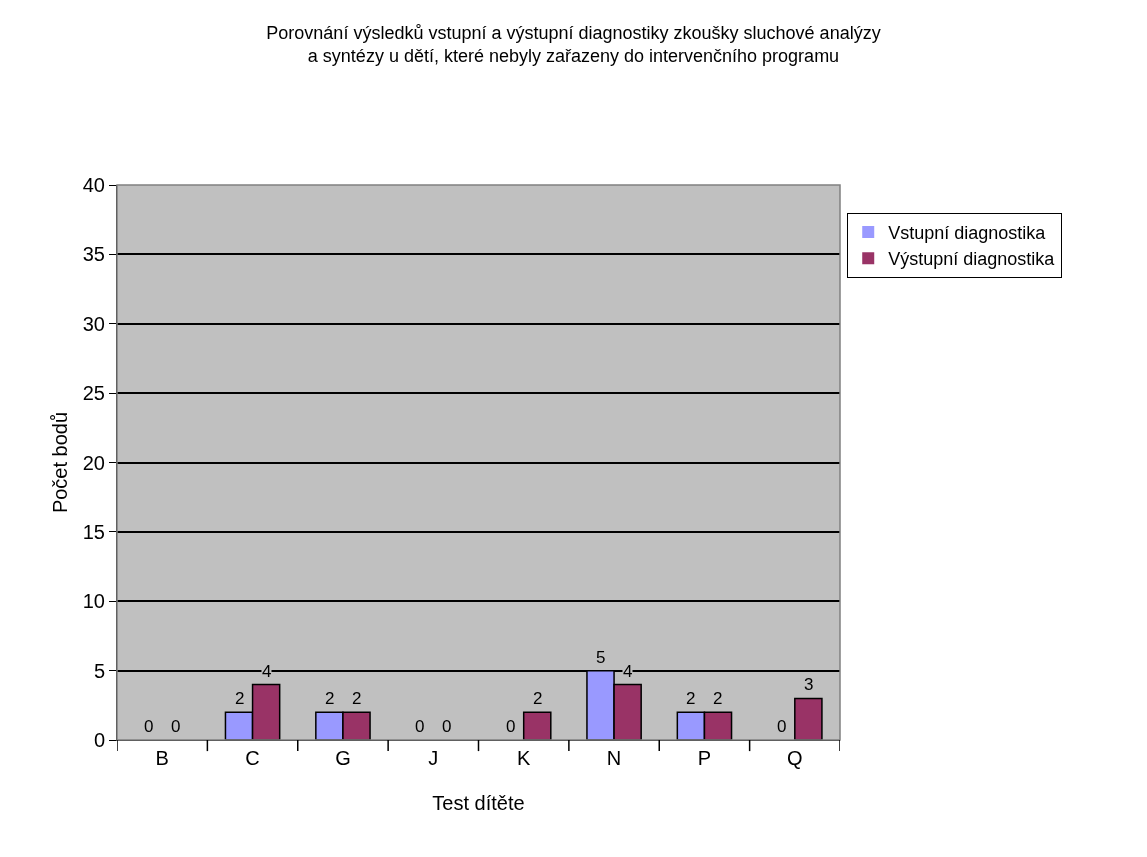 This screenshot has height=857, width=1147. I want to click on y-tick-label: 35, so click(93, 254).